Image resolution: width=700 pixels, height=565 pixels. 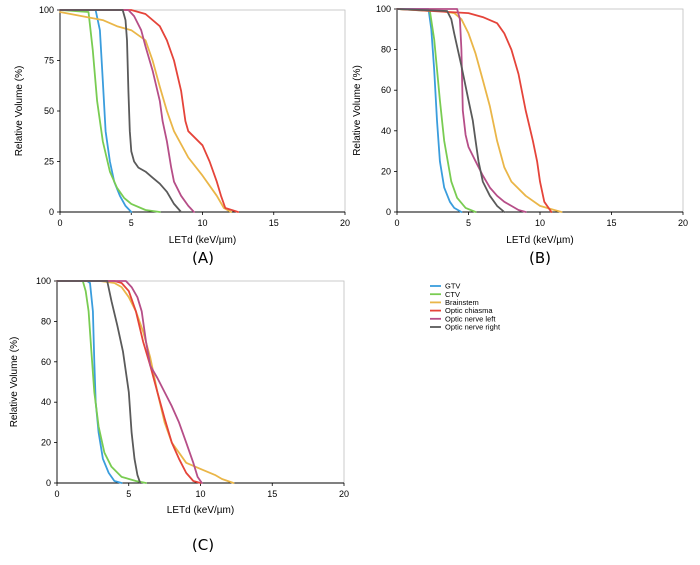 I want to click on legend-item: Brainstem, so click(x=454, y=302).